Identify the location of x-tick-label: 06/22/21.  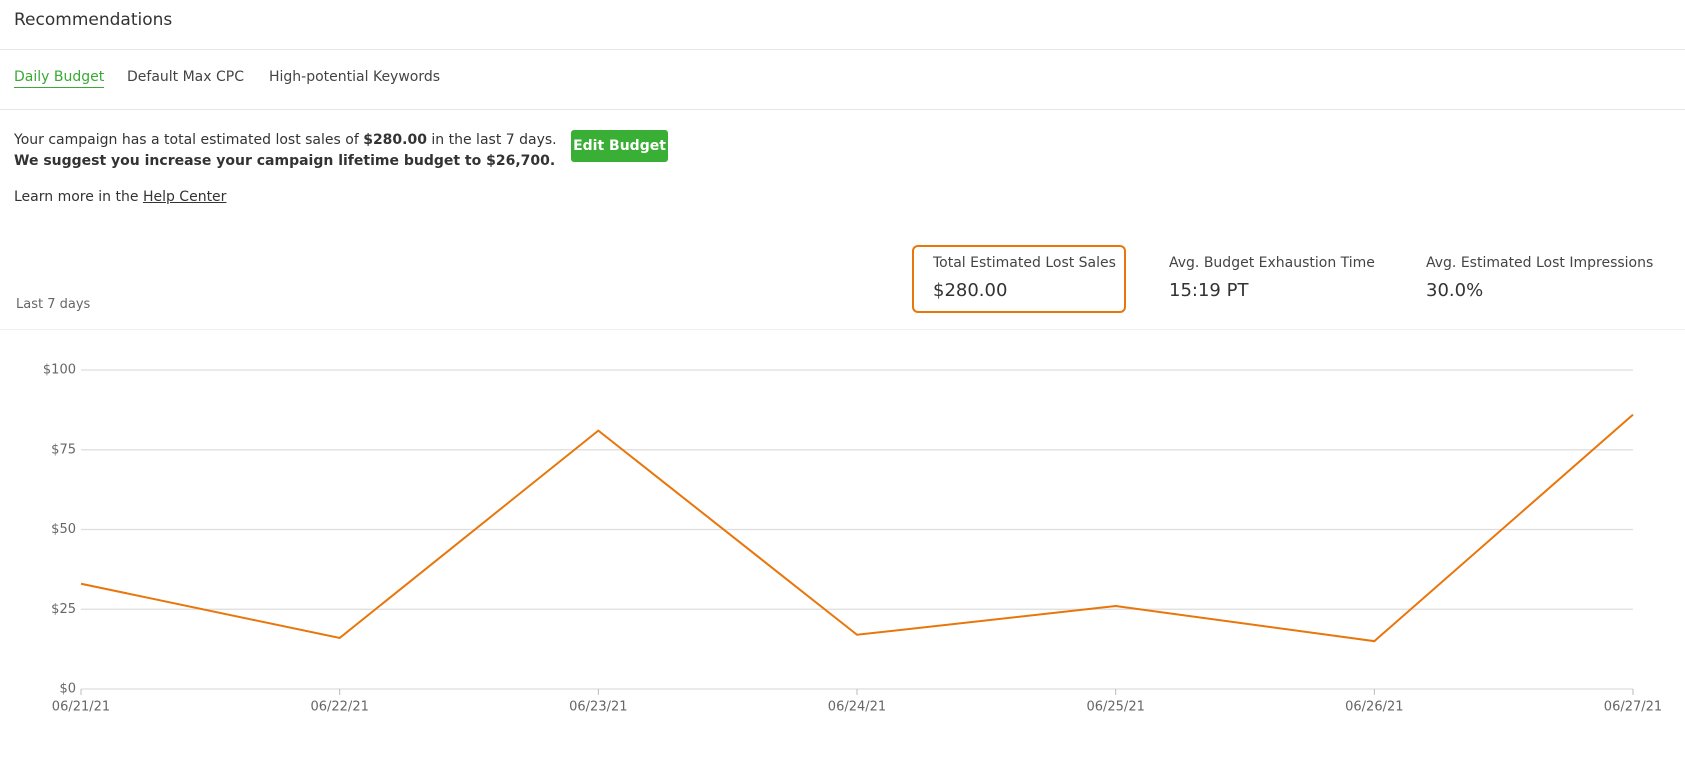
(339, 707).